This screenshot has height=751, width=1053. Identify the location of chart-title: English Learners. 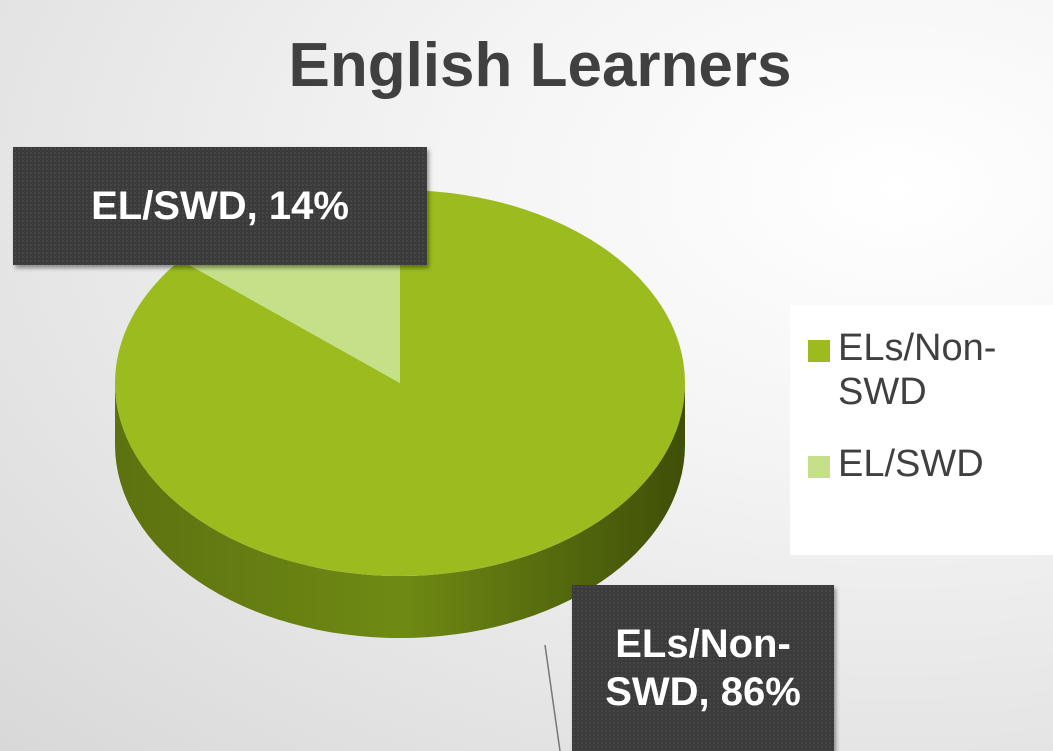
(540, 65).